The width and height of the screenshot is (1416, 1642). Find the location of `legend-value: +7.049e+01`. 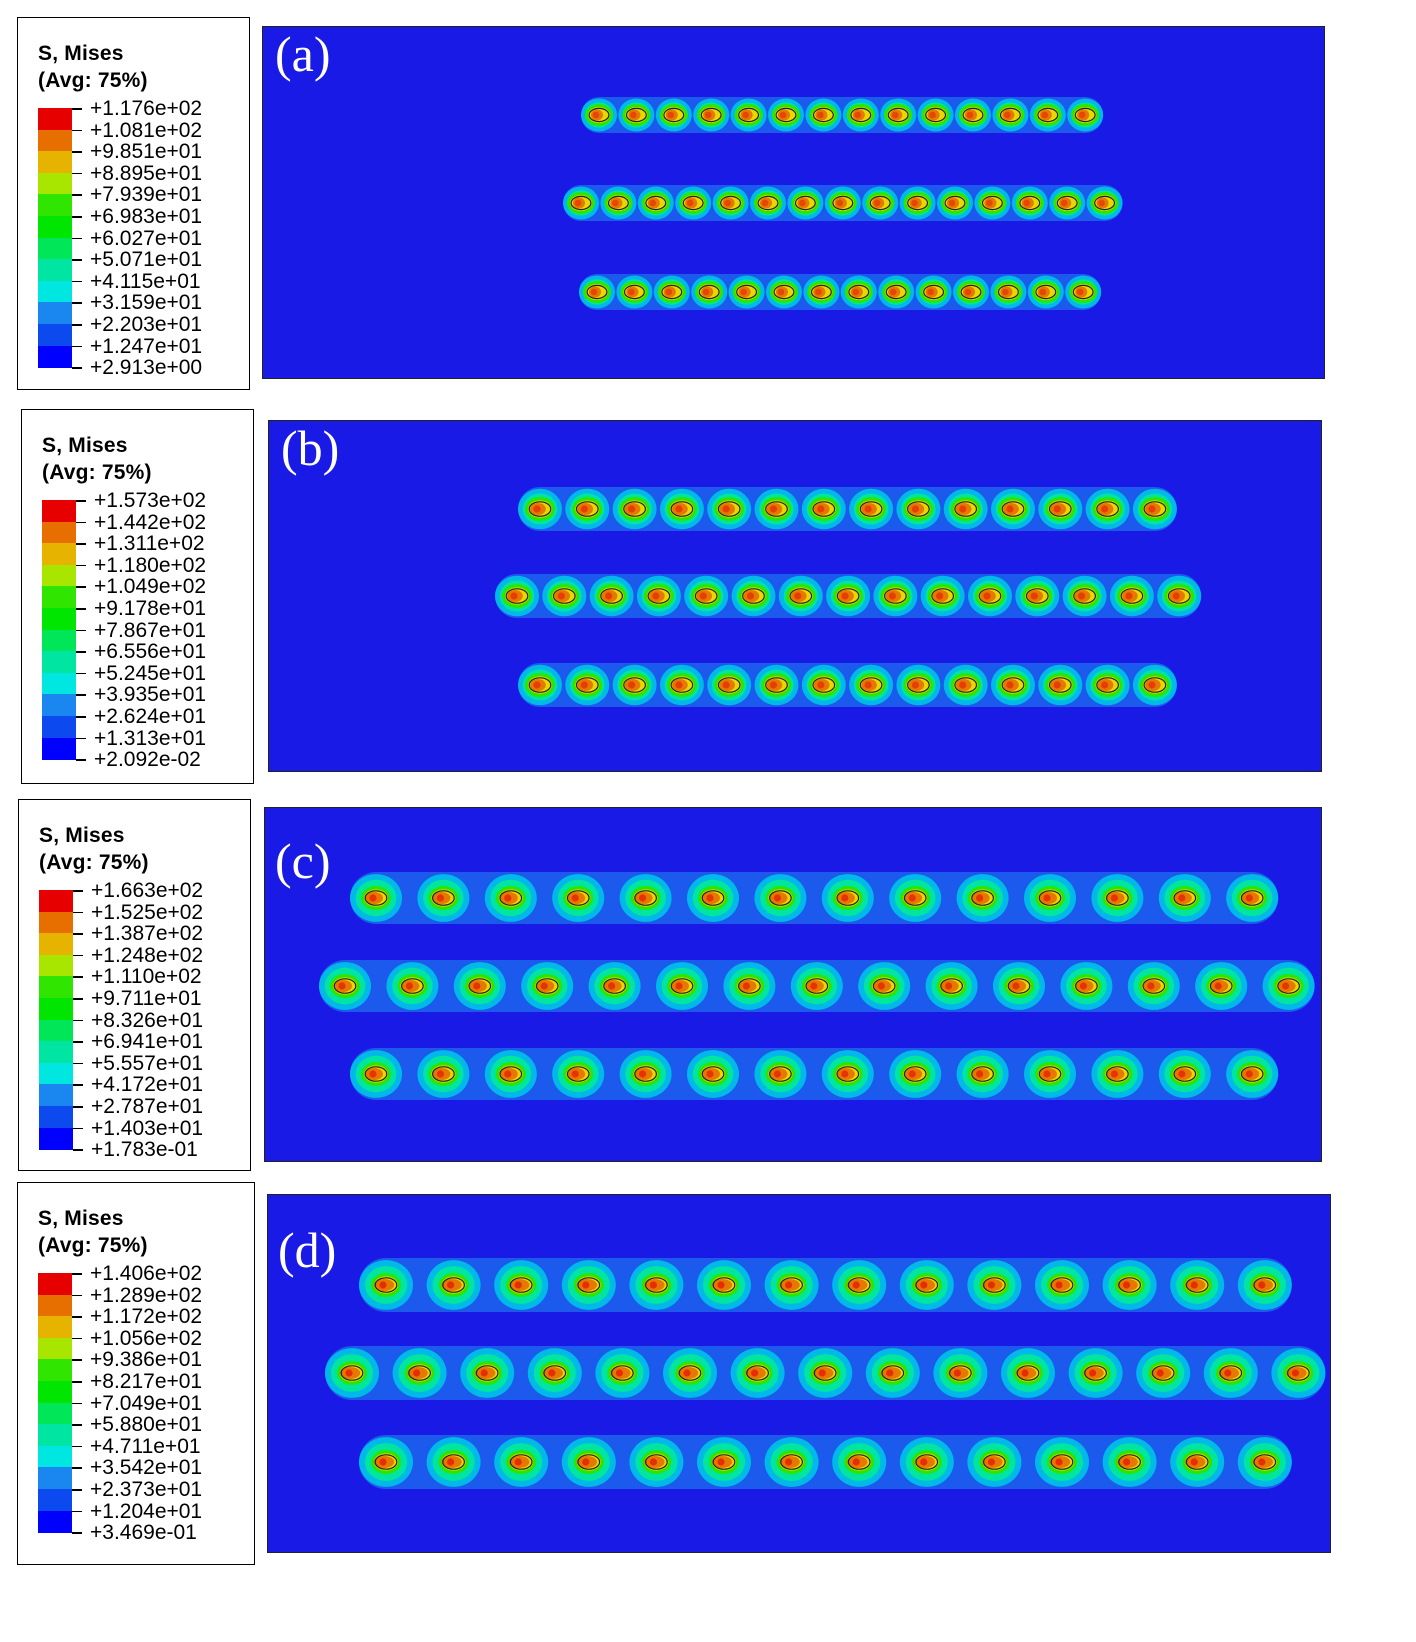

legend-value: +7.049e+01 is located at coordinates (146, 1403).